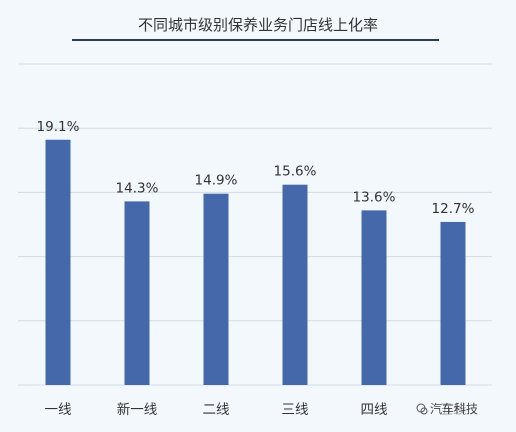  What do you see at coordinates (58, 410) in the screenshot?
I see `x-tick-label: 一线` at bounding box center [58, 410].